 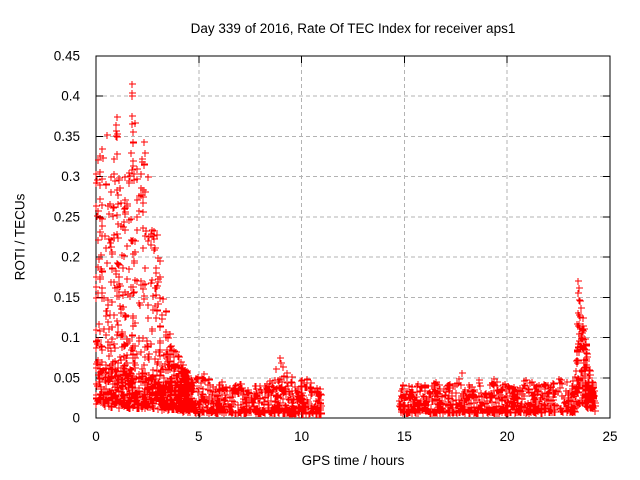 What do you see at coordinates (67, 377) in the screenshot?
I see `y-tick-label: 0.05` at bounding box center [67, 377].